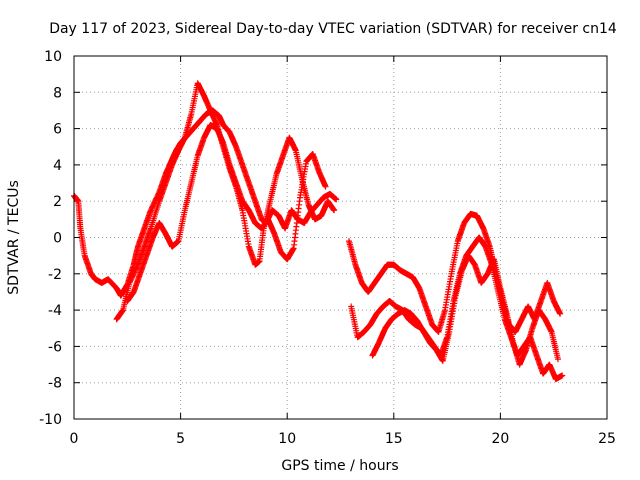 This screenshot has height=480, width=640. Describe the element at coordinates (14, 237) in the screenshot. I see `y-axis-label: SDTVAR / TECUs` at that location.